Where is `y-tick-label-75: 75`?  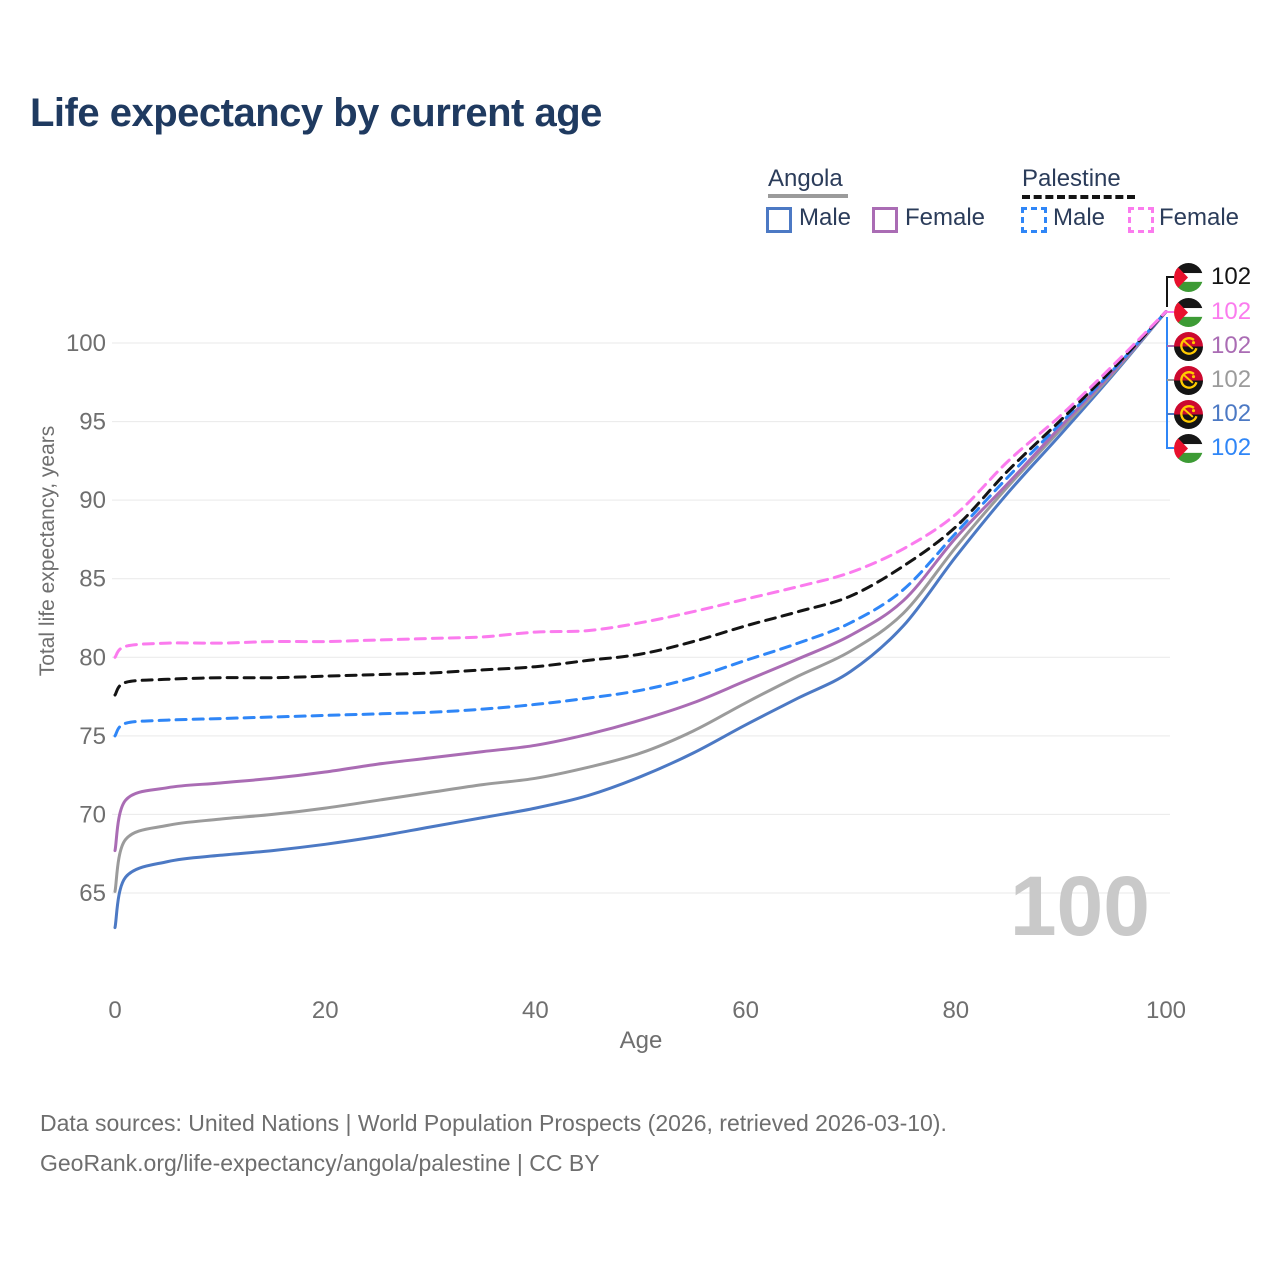
y-tick-label-75: 75 is located at coordinates (92, 736).